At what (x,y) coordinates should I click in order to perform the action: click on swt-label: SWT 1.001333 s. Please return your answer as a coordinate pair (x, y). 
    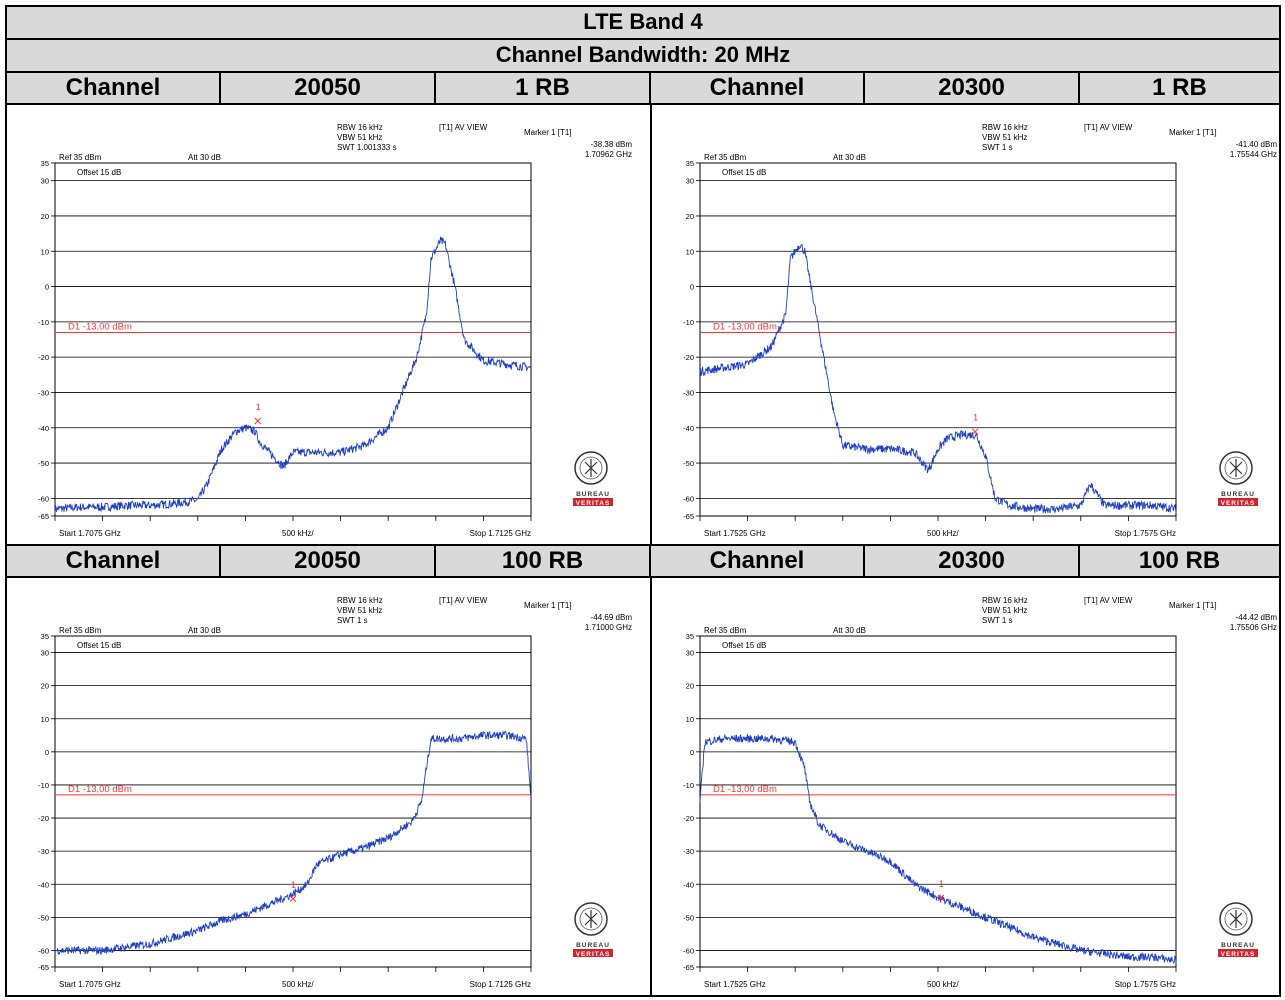
    Looking at the image, I should click on (366, 147).